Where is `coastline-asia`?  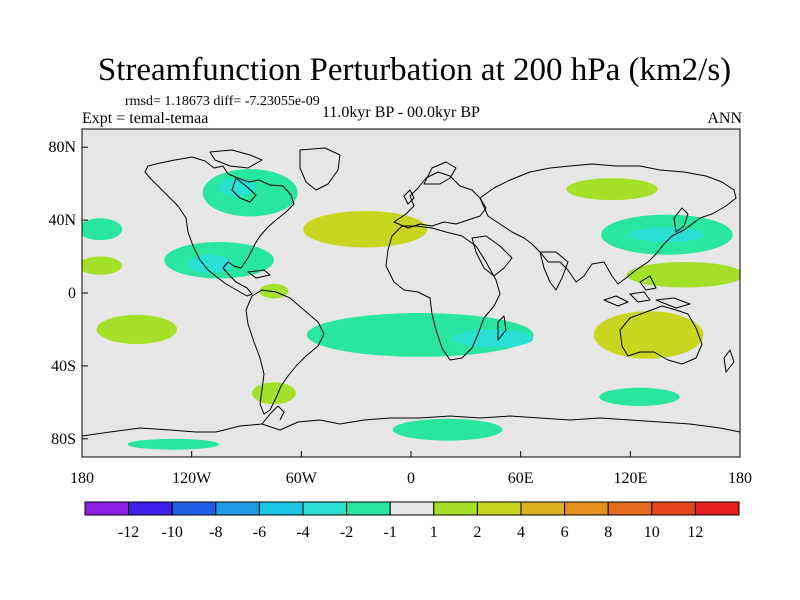
coastline-asia is located at coordinates (608, 224).